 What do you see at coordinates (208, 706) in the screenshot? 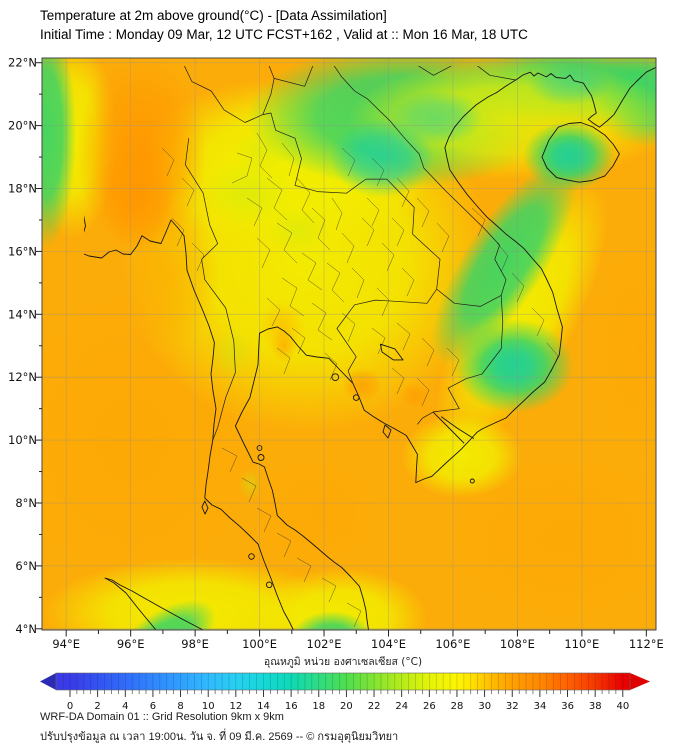
I see `cb-tick-label: 10` at bounding box center [208, 706].